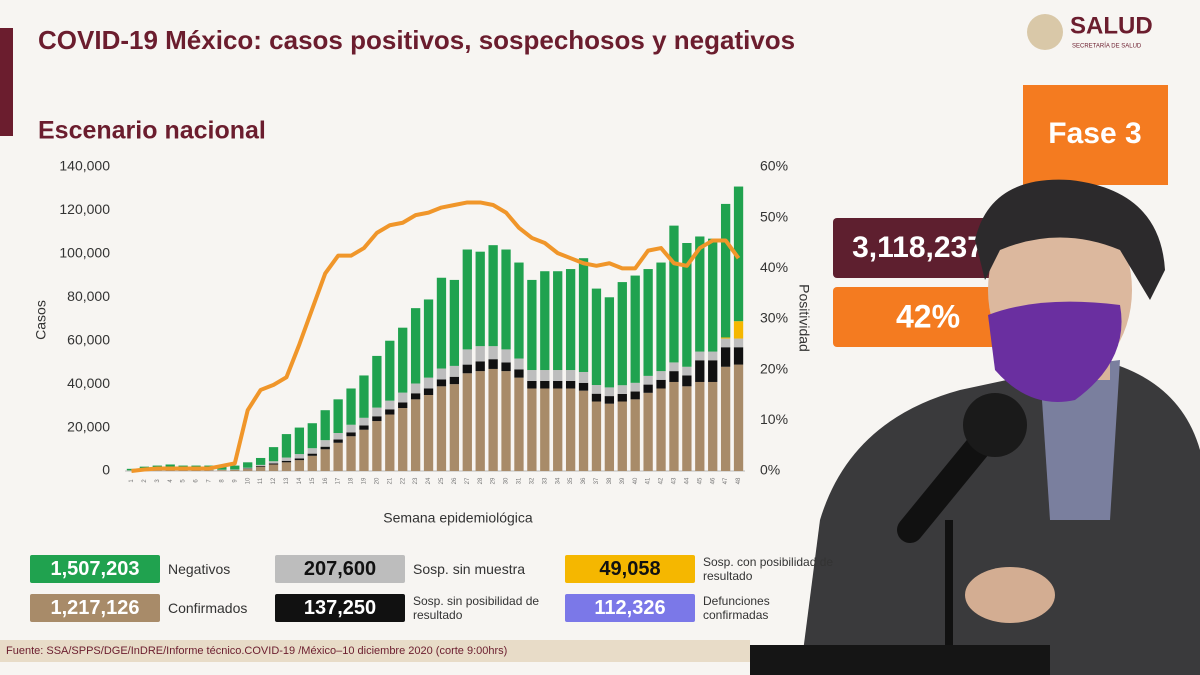 The width and height of the screenshot is (1200, 675). Describe the element at coordinates (774, 419) in the screenshot. I see `y2-tick-label: 10%` at that location.